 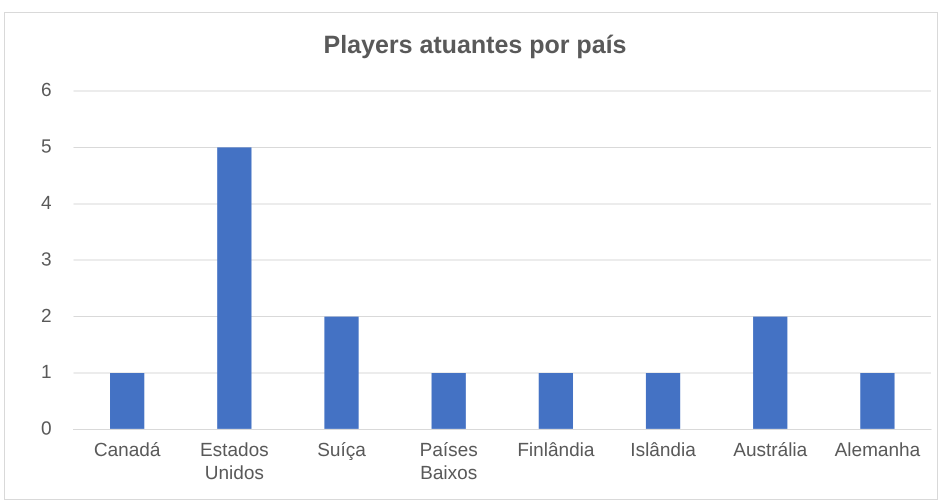 I want to click on y-tick-label: 2, so click(x=46, y=316).